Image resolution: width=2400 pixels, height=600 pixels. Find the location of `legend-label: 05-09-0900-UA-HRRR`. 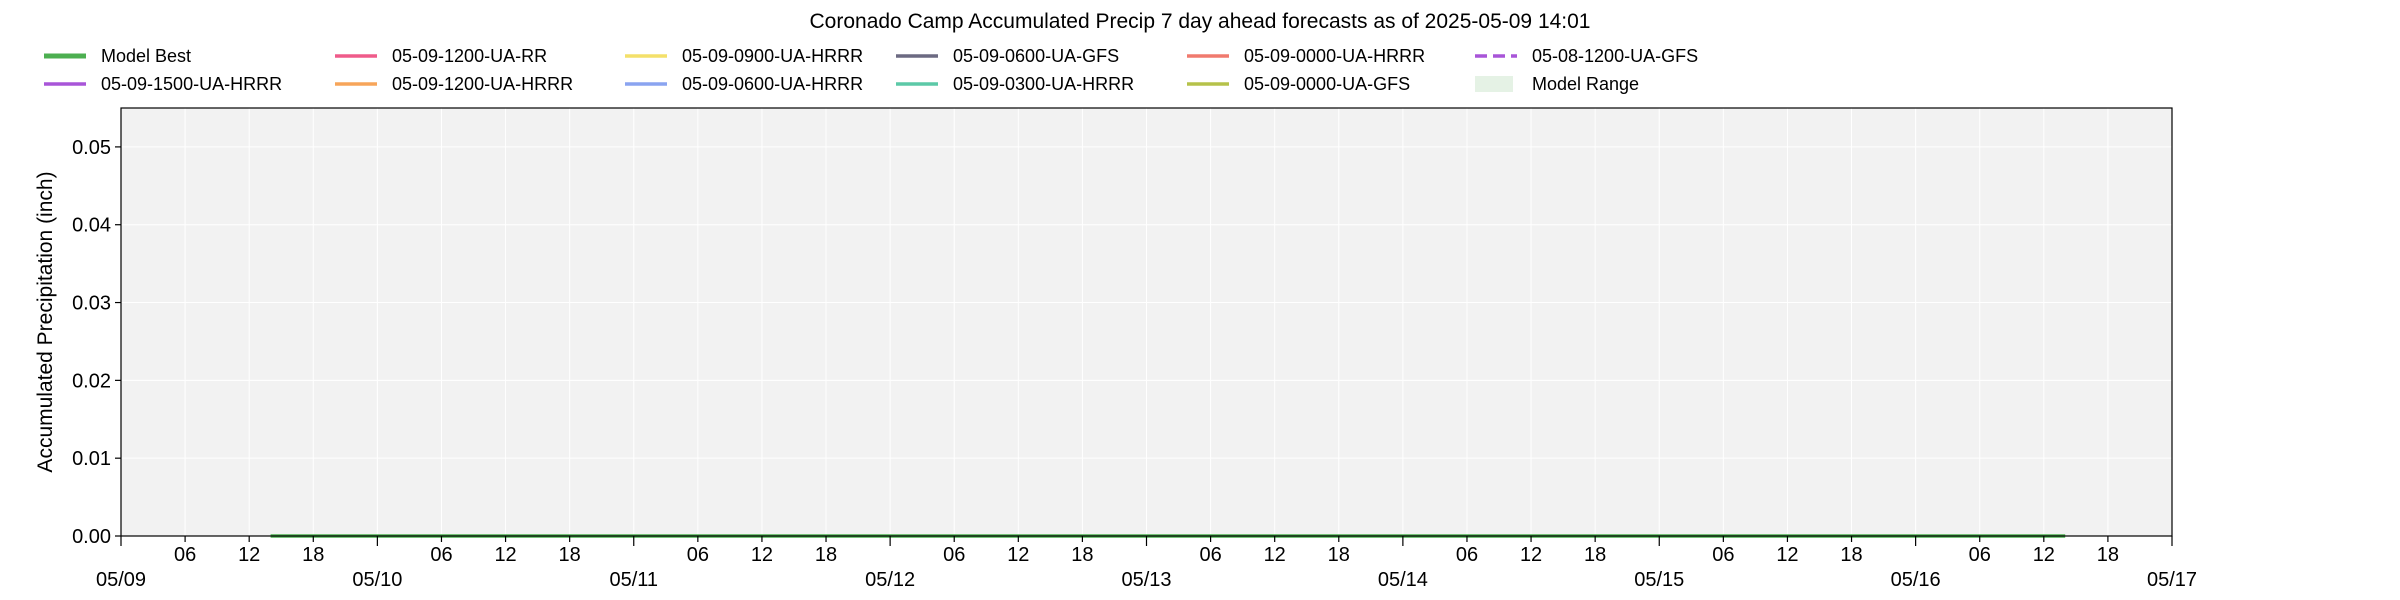

legend-label: 05-09-0900-UA-HRRR is located at coordinates (772, 56).